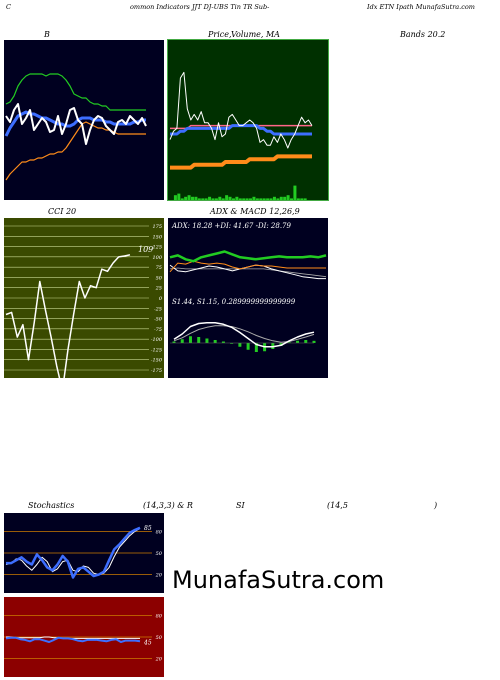  Describe the element at coordinates (248, 272) in the screenshot. I see `adx-adxminussmooth-line` at that location.